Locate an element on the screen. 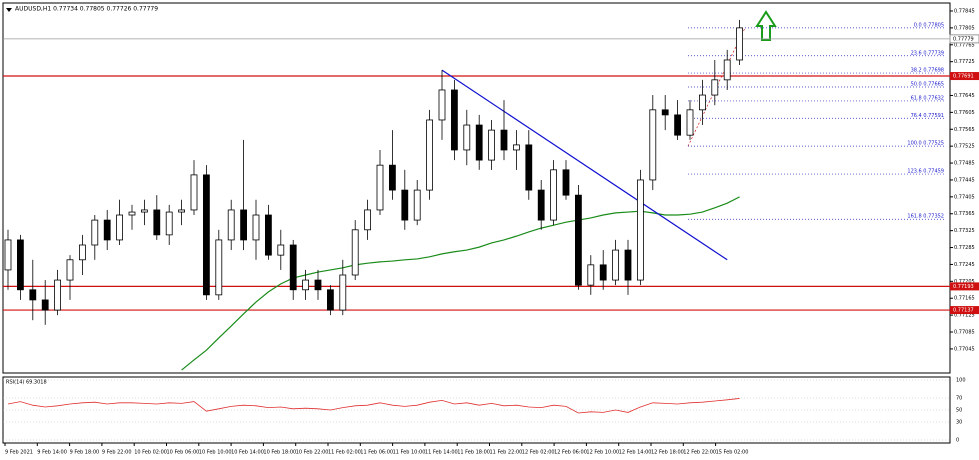 This screenshot has width=979, height=460. rsi-tick-label: 50 is located at coordinates (959, 411).